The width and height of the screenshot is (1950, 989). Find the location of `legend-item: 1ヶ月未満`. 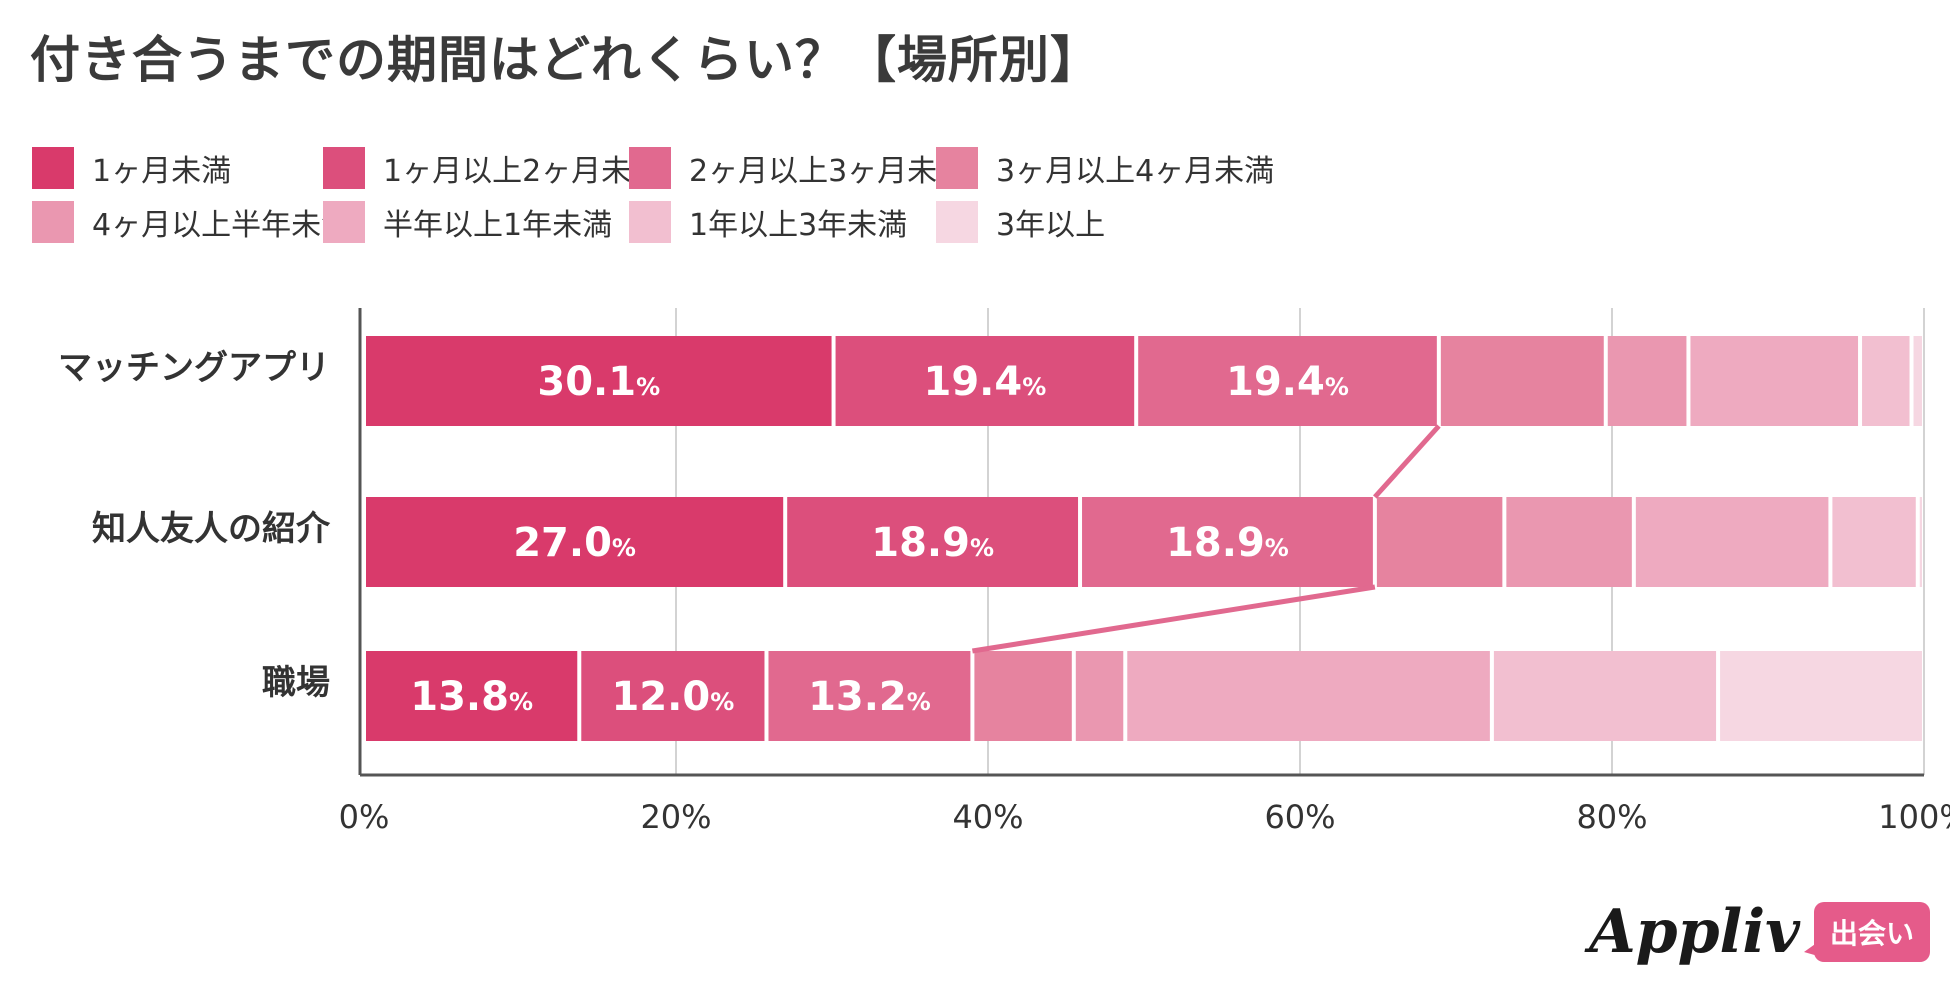

legend-item: 1ヶ月未満 is located at coordinates (131, 168).